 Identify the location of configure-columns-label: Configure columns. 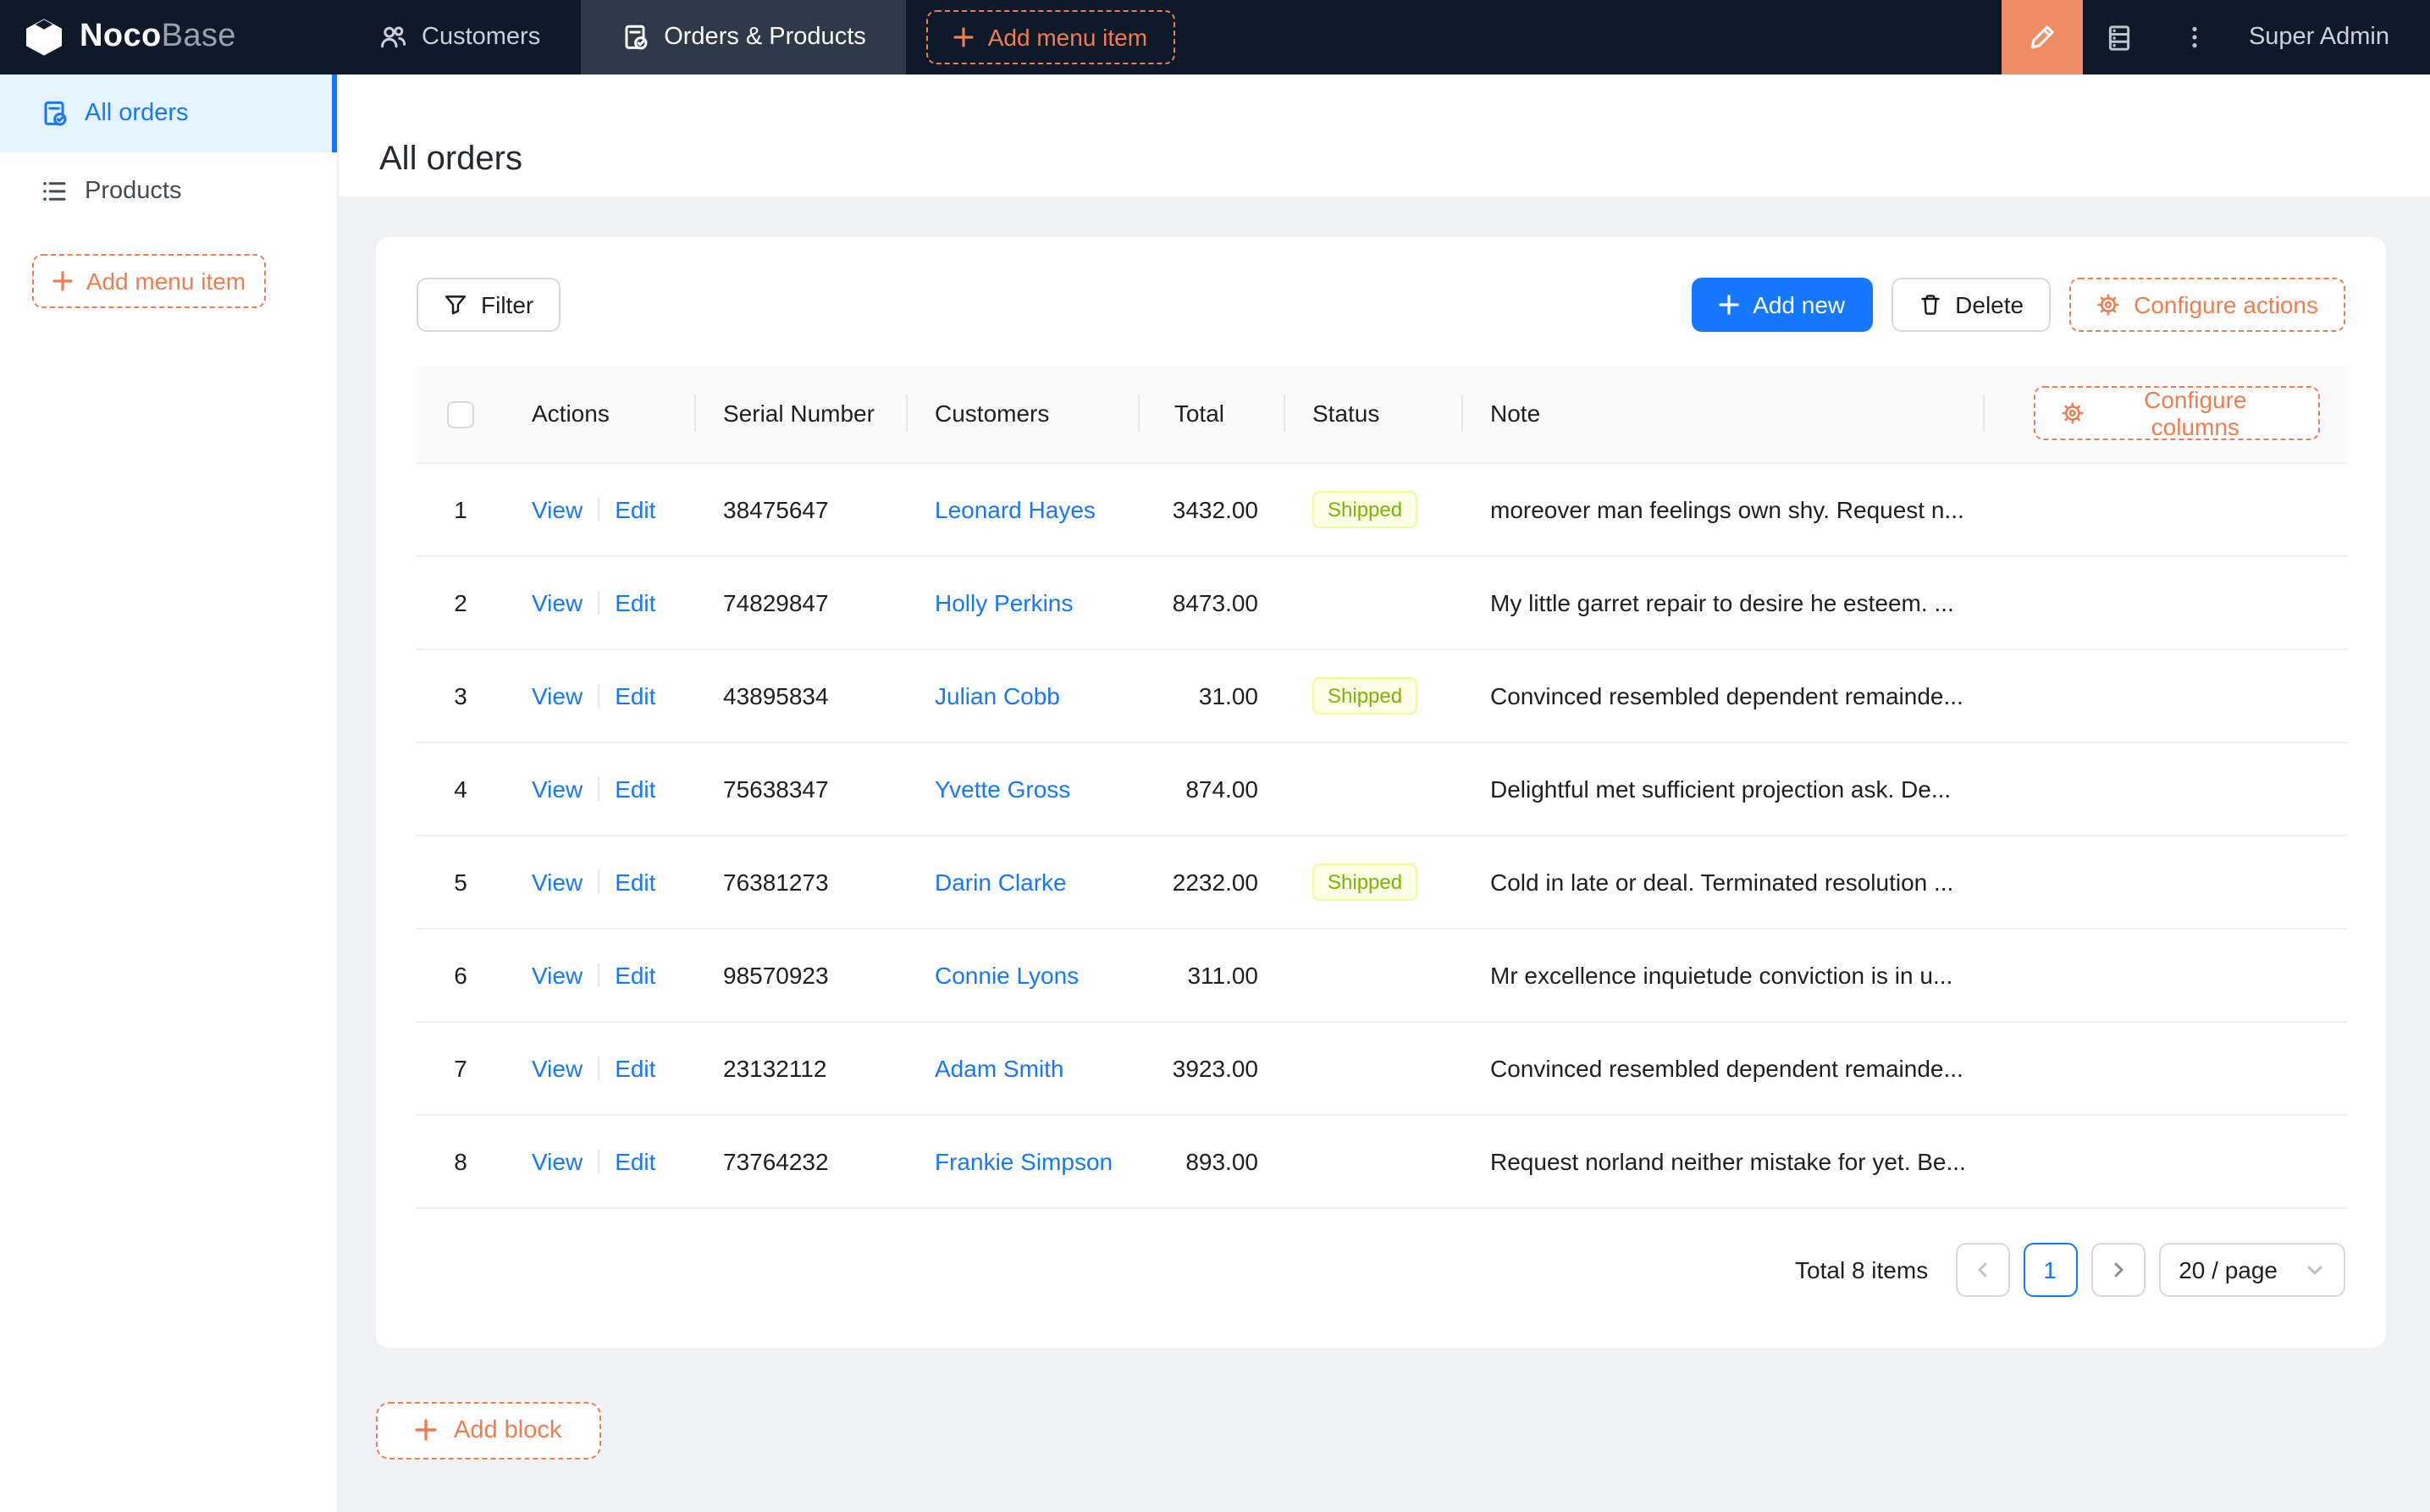
(2195, 413).